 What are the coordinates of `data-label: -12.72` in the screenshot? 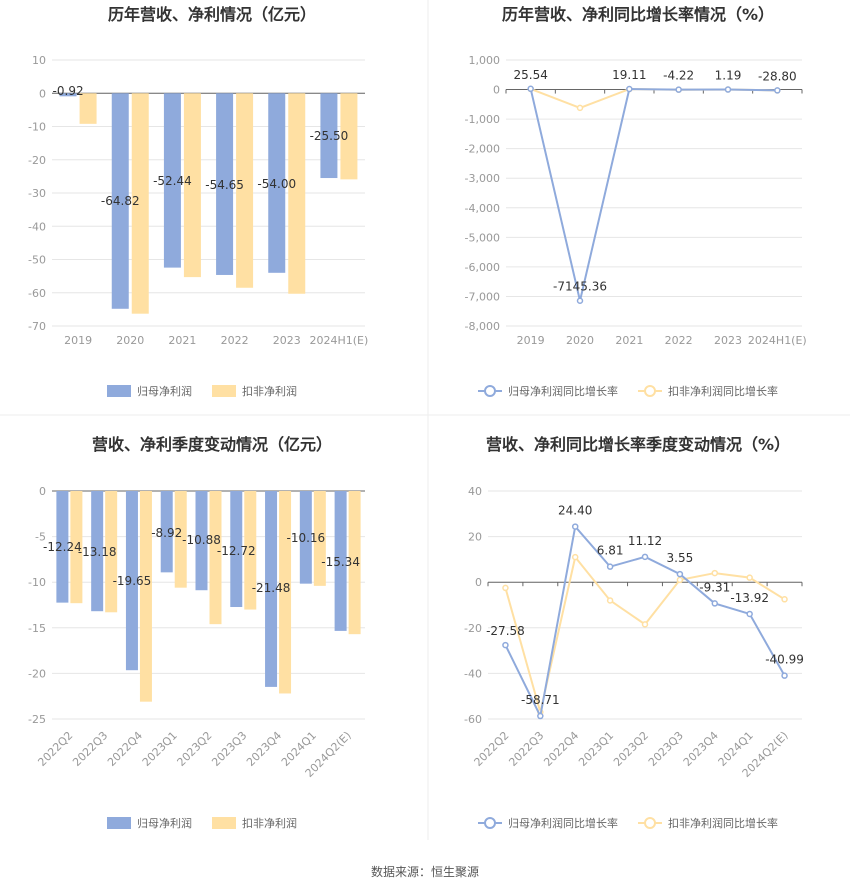 It's located at (236, 551).